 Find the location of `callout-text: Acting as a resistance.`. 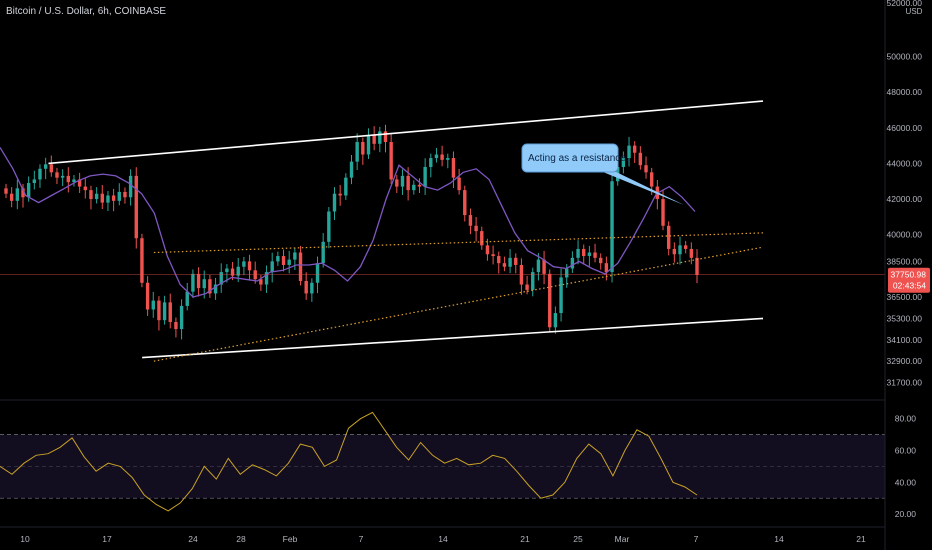

callout-text: Acting as a resistance. is located at coordinates (578, 158).